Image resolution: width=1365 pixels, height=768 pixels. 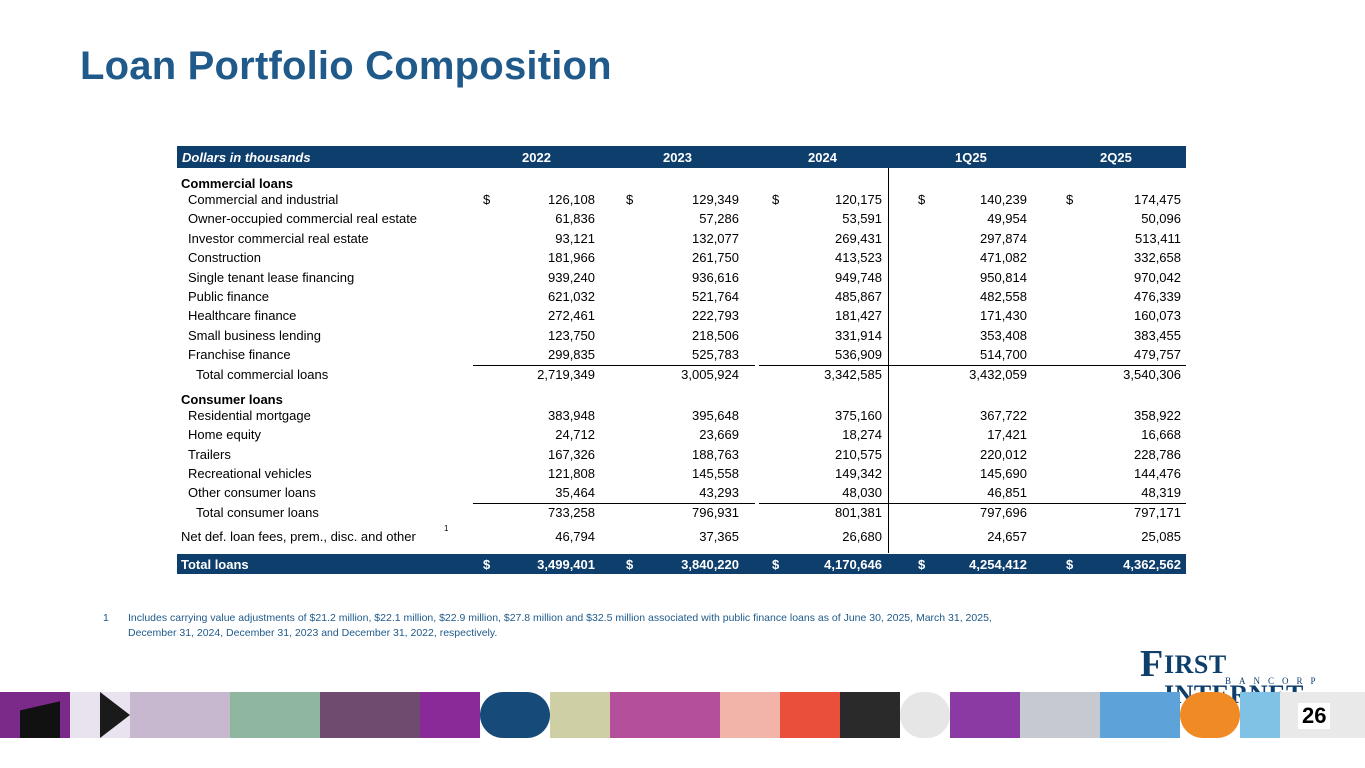 What do you see at coordinates (715, 296) in the screenshot?
I see `cell-value: 521,764` at bounding box center [715, 296].